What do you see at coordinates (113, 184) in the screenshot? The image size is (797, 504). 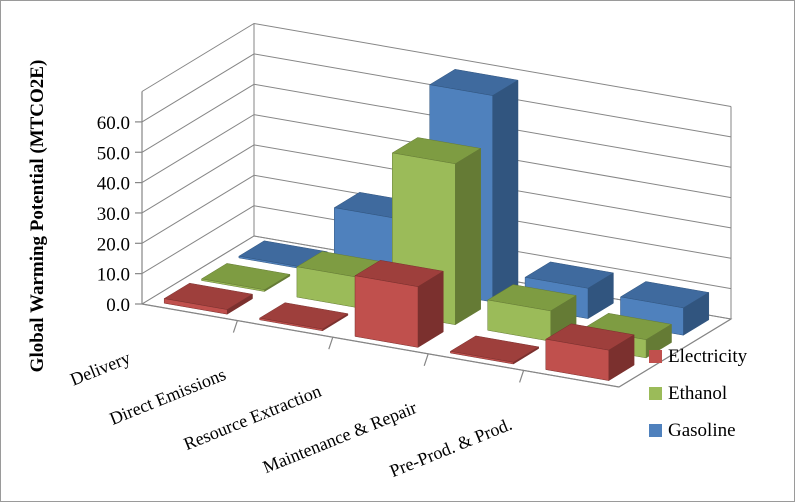 I see `y-tick-label: 40.0` at bounding box center [113, 184].